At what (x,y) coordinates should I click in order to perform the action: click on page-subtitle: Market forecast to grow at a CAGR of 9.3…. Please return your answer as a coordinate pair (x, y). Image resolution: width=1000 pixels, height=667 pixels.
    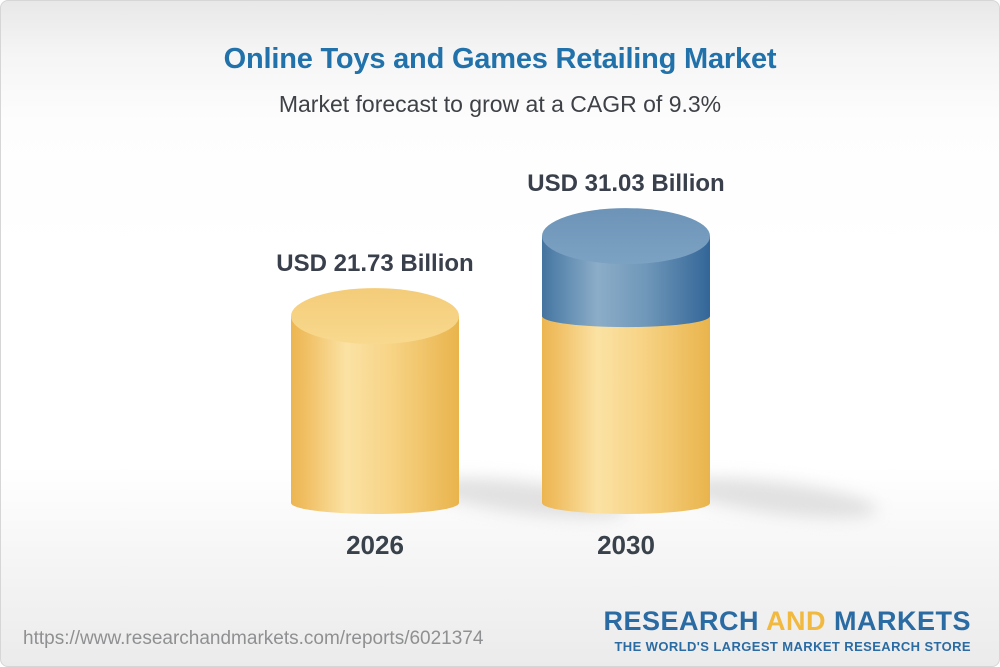
    Looking at the image, I should click on (500, 104).